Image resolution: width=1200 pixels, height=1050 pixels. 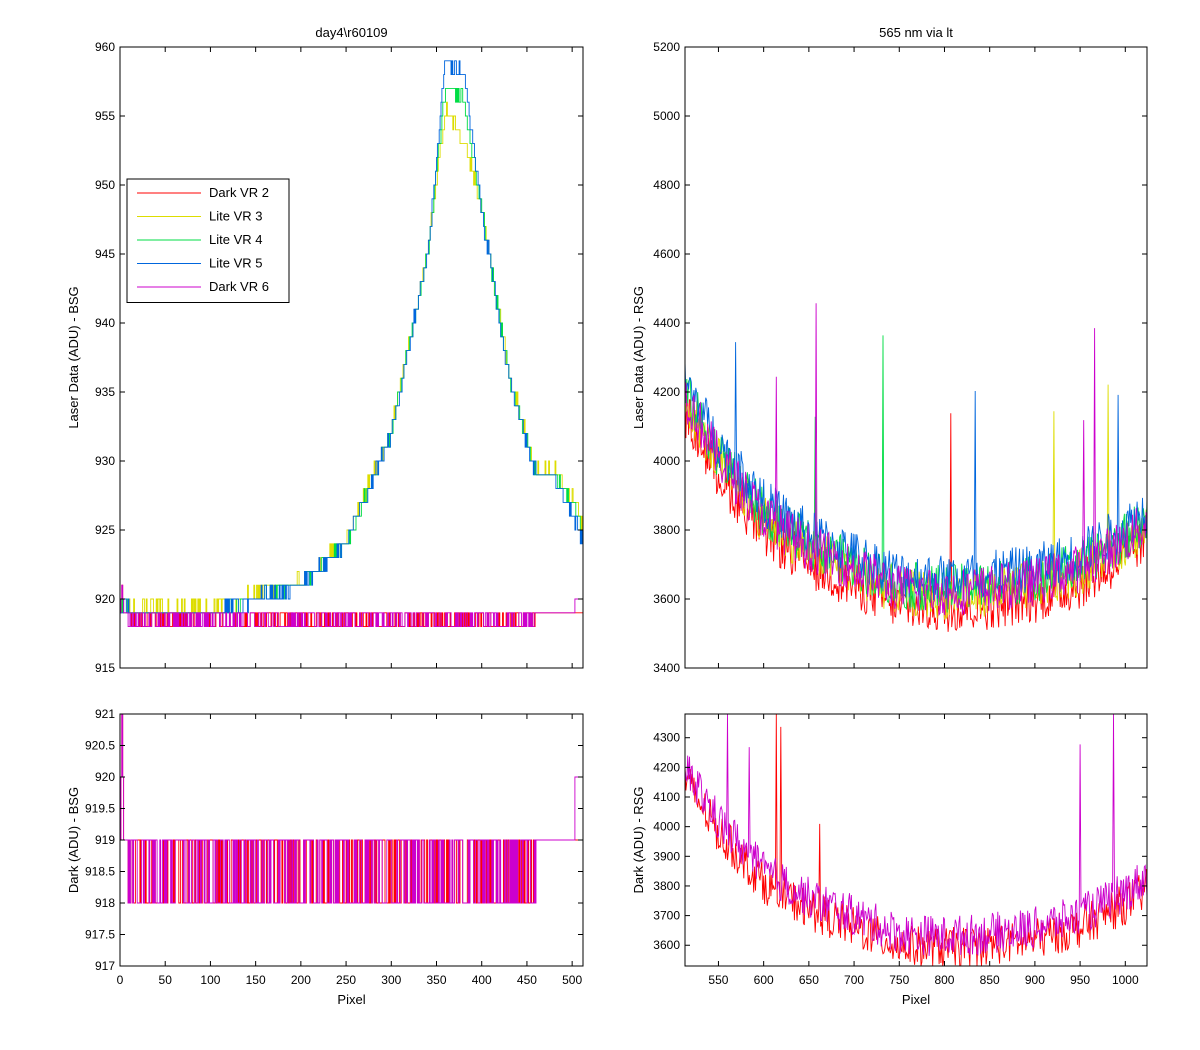 I want to click on y-axis-label: Dark (ADU) - RSG, so click(x=638, y=840).